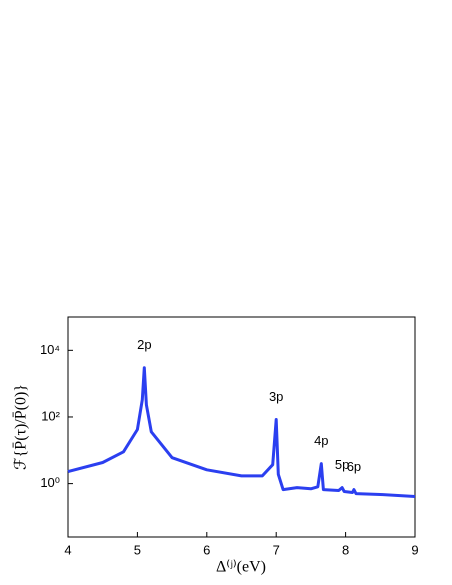  Describe the element at coordinates (137, 549) in the screenshot. I see `x-tick-label: 5` at that location.